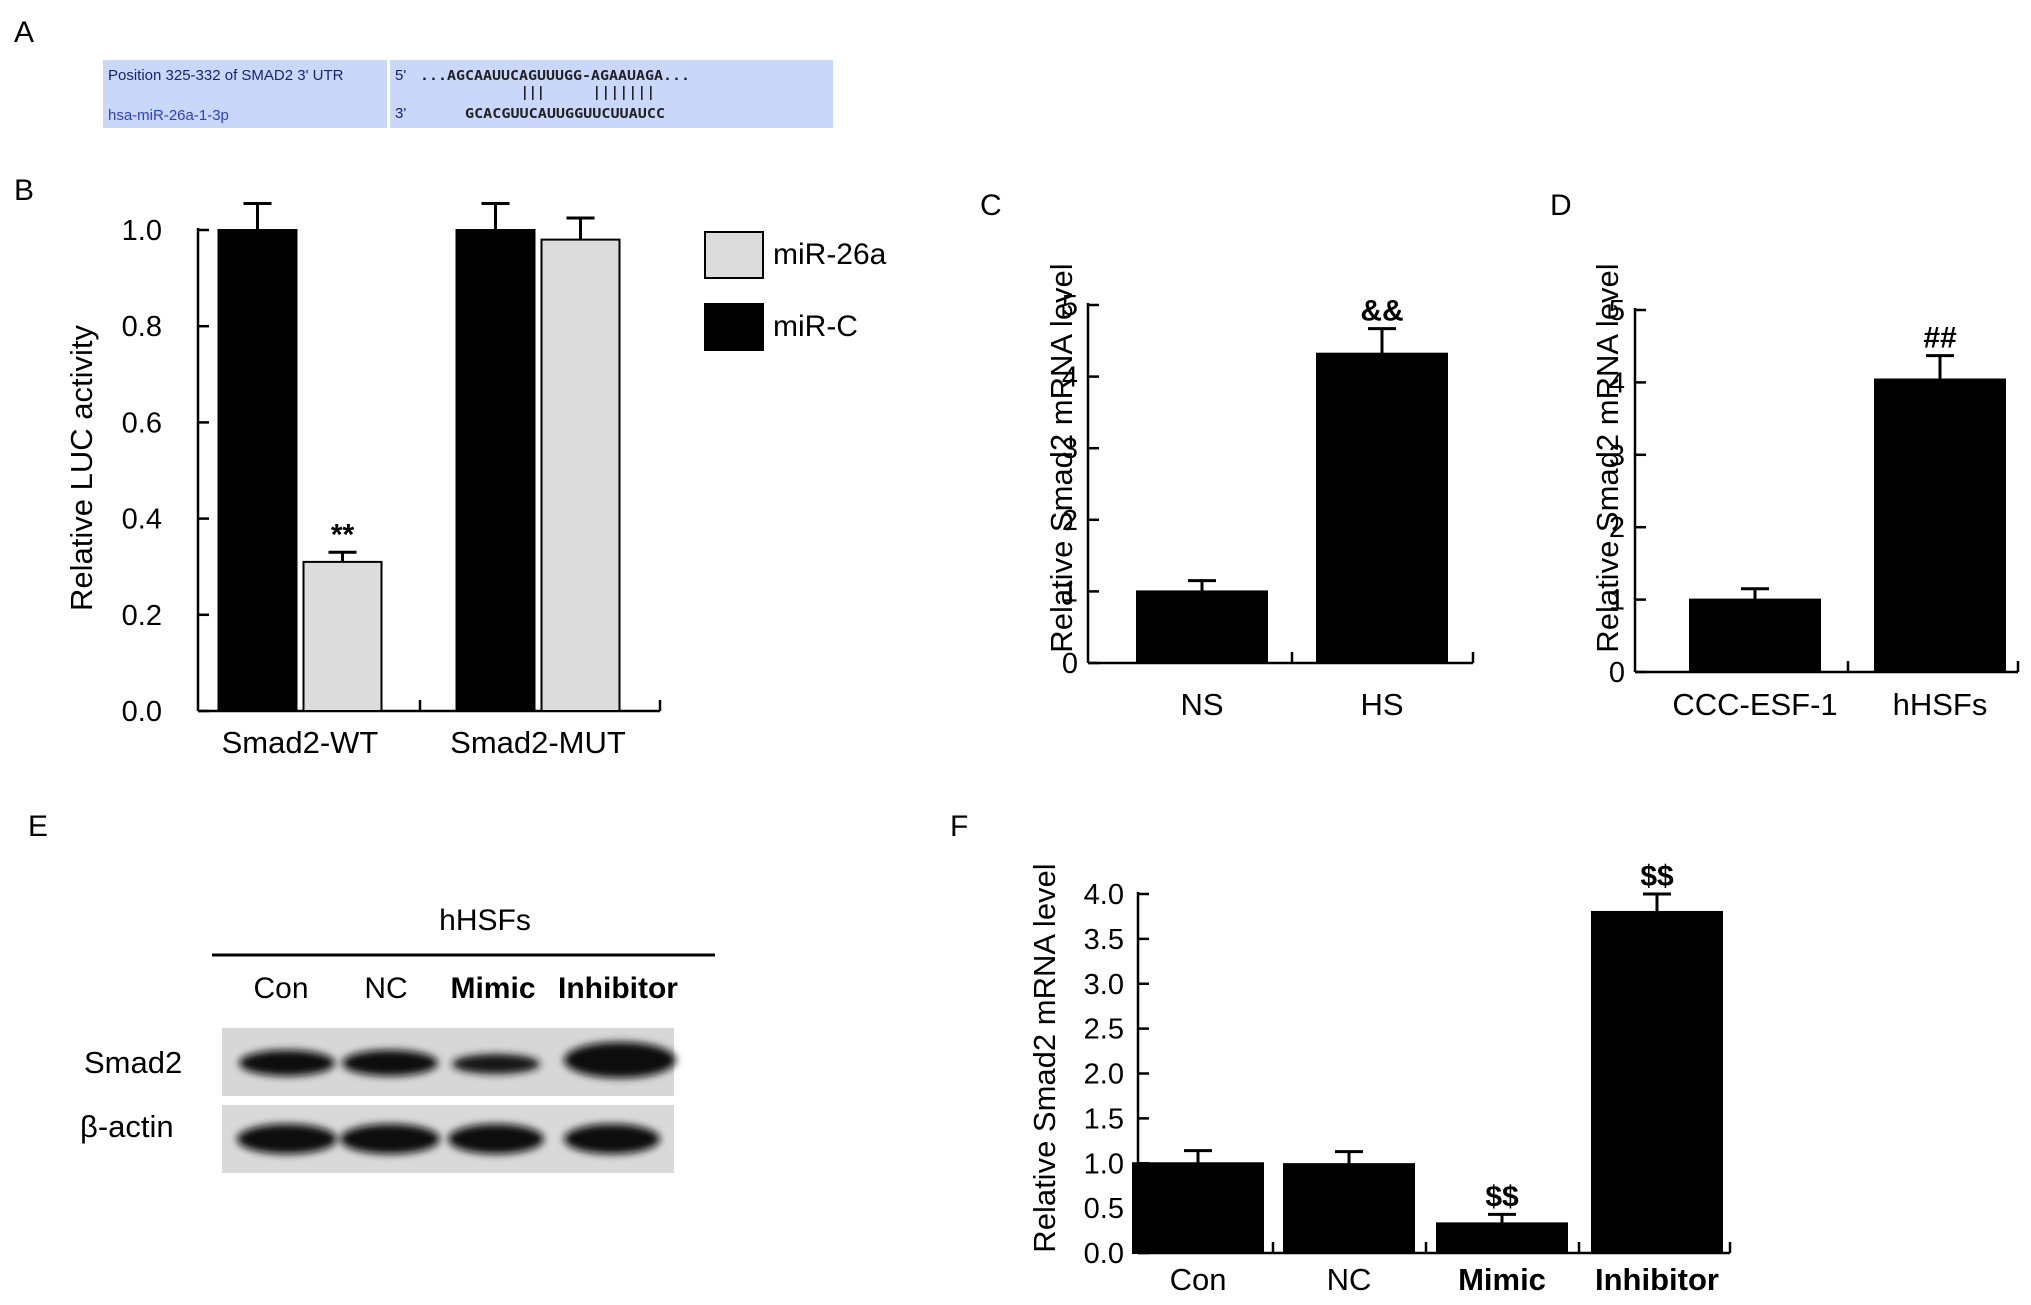 The height and width of the screenshot is (1305, 2031). Describe the element at coordinates (142, 520) in the screenshot. I see `y-tick-label: 0.4` at that location.